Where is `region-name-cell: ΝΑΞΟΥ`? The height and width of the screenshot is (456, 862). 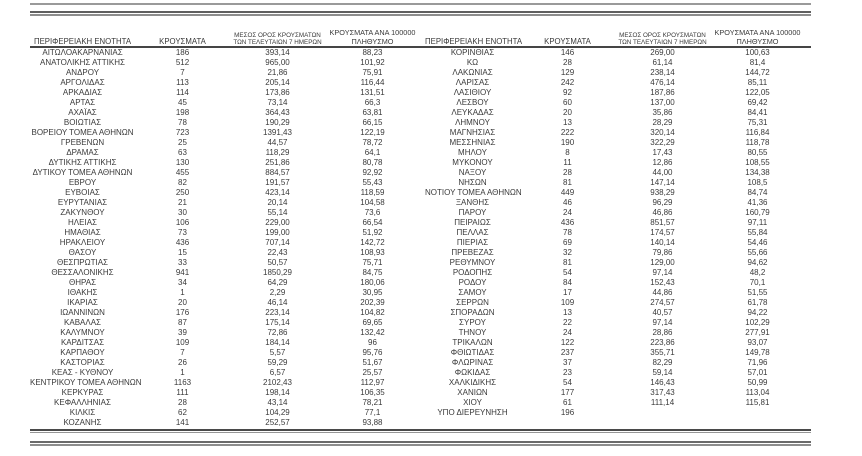
region-name-cell: ΝΑΞΟΥ is located at coordinates (472, 172).